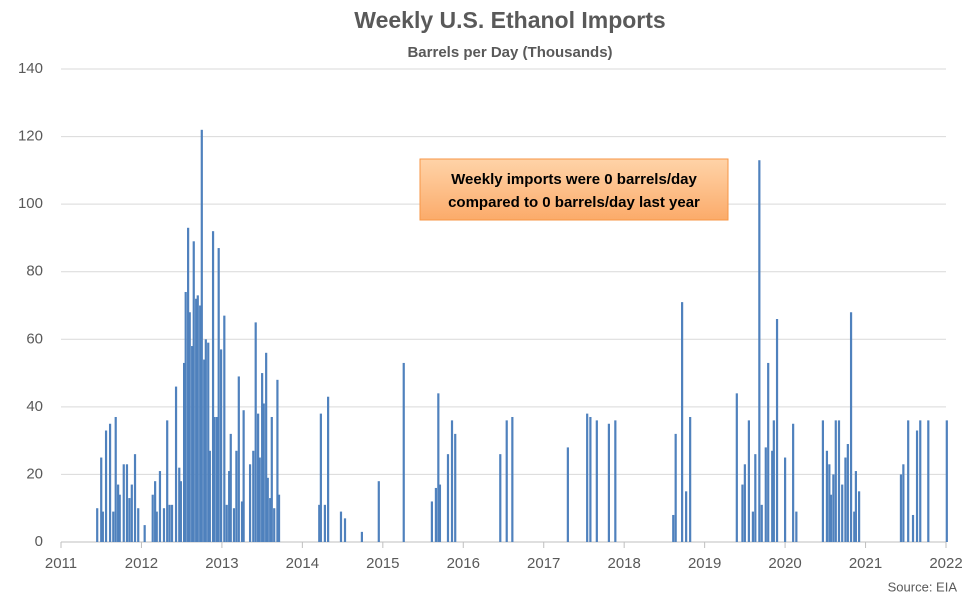  I want to click on source-note: Source: EIA, so click(923, 586).